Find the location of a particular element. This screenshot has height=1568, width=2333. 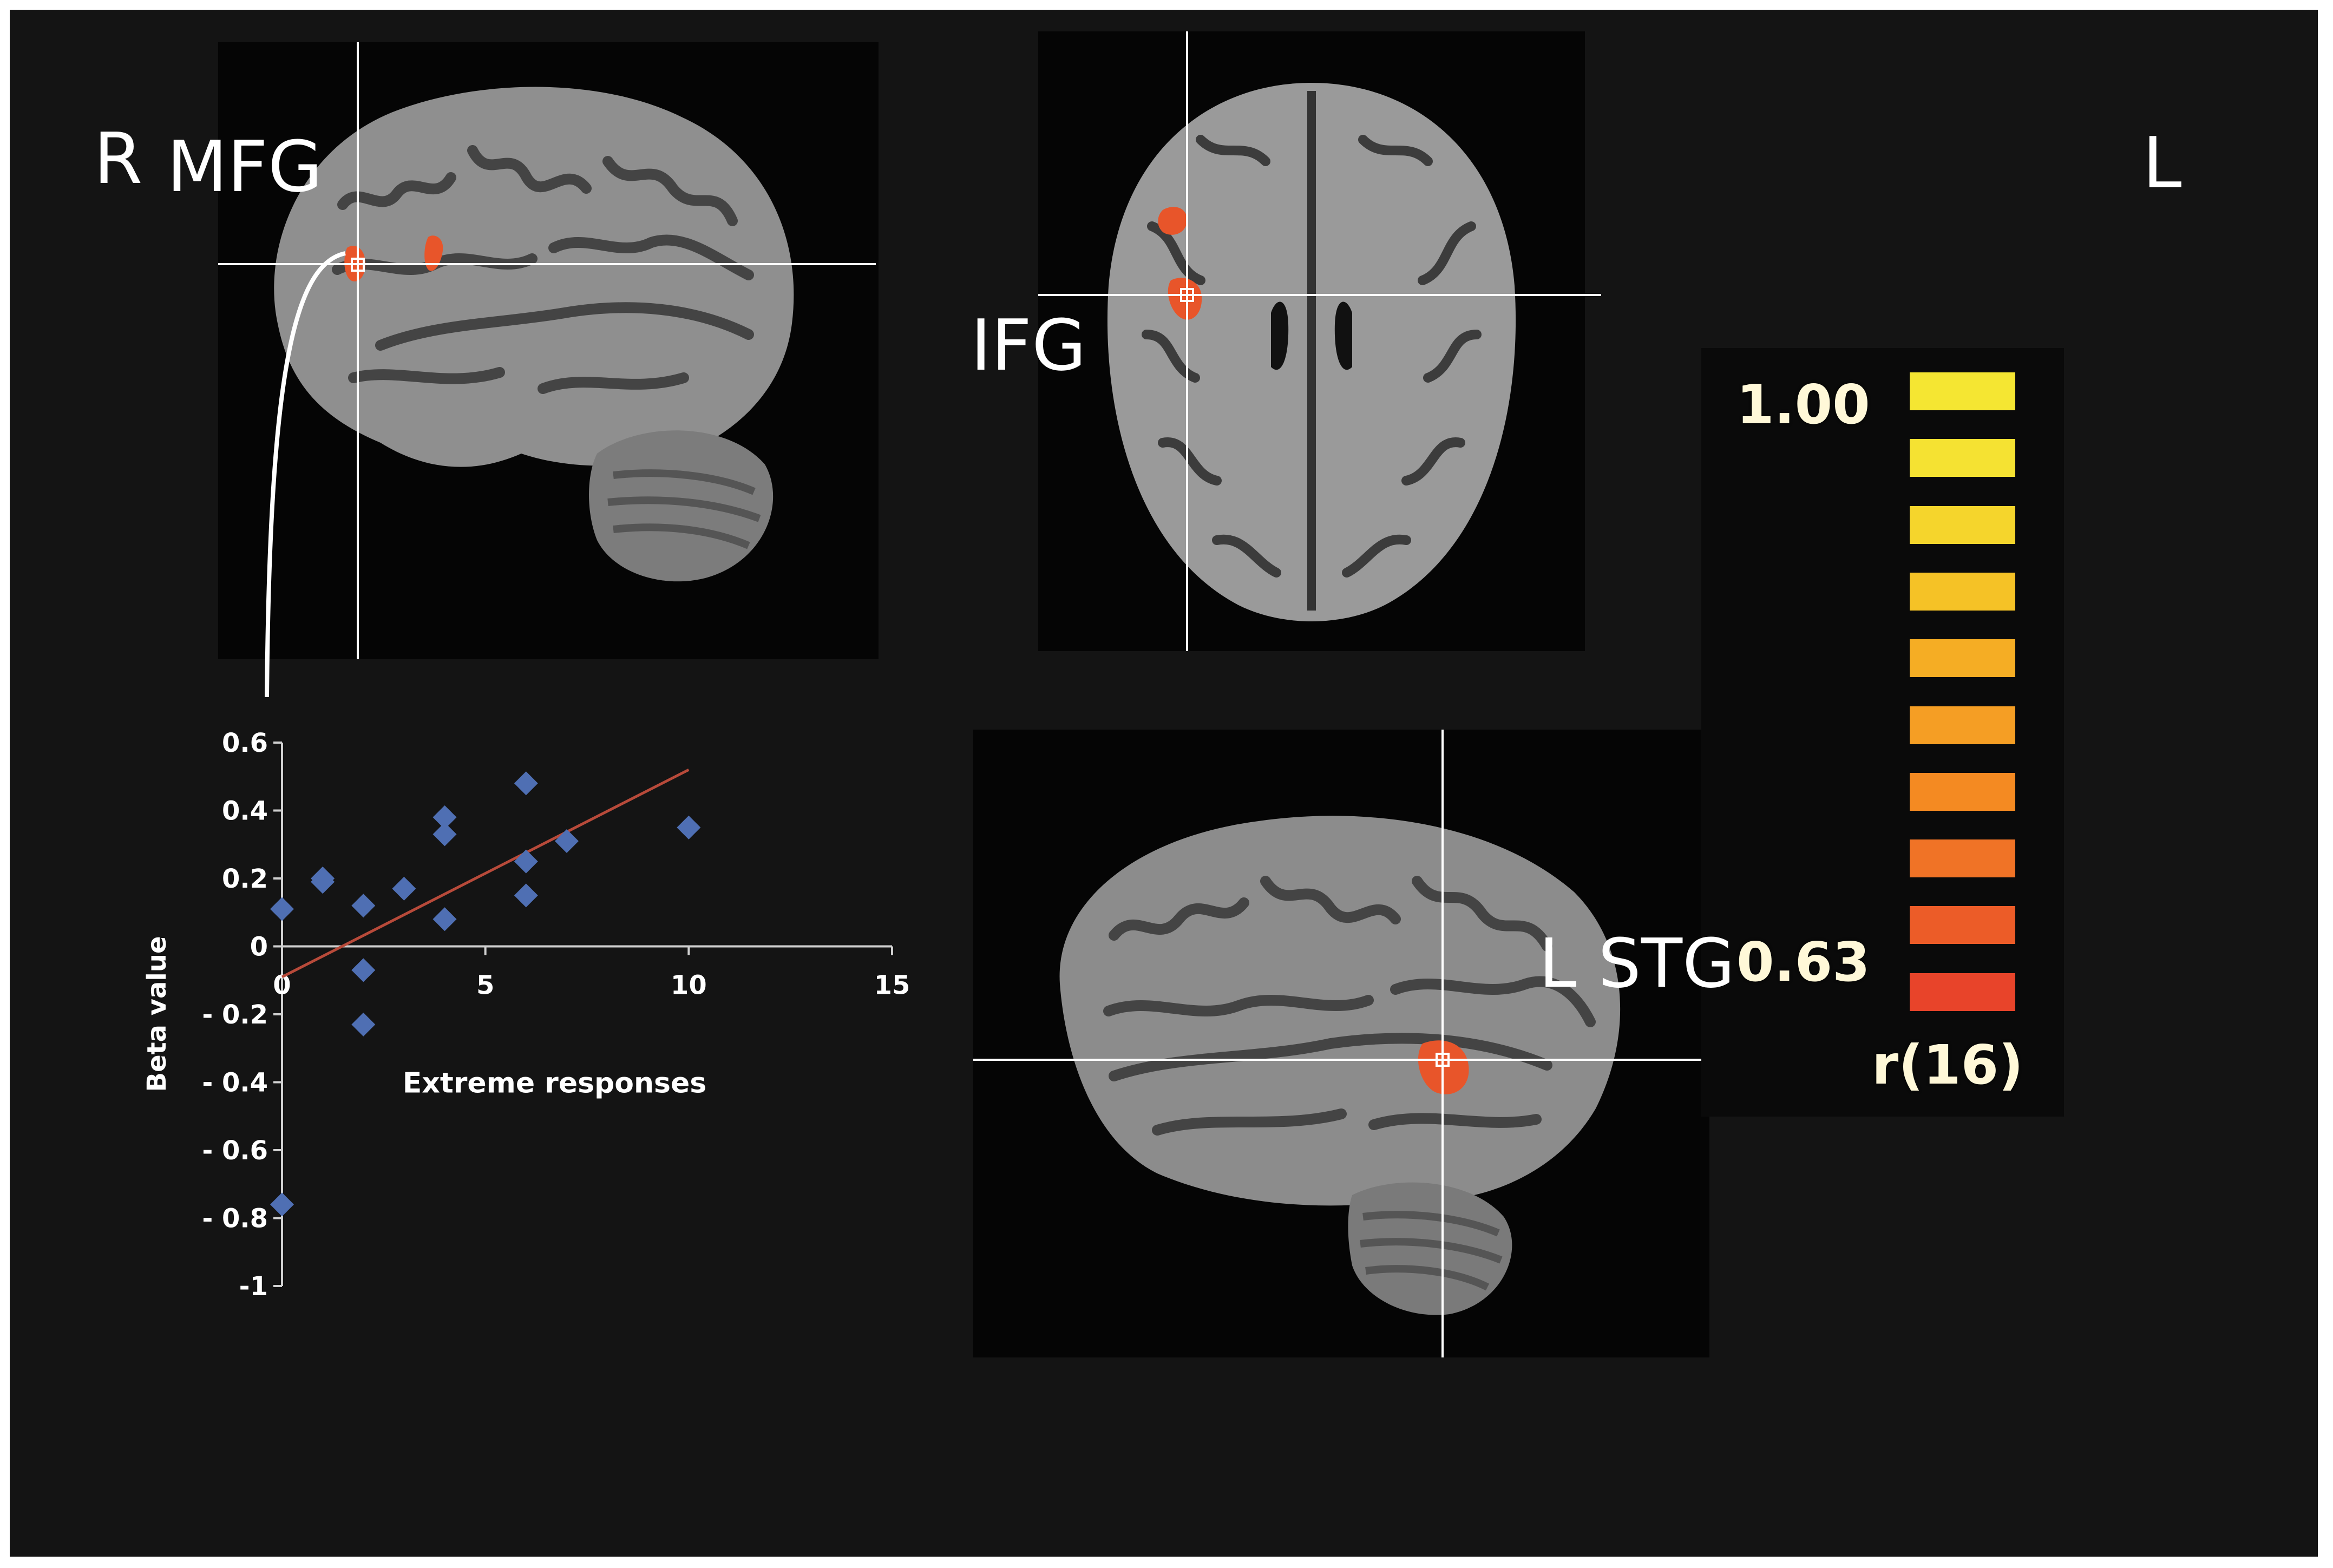

x-axis-label: Extreme responses is located at coordinates (555, 1083).